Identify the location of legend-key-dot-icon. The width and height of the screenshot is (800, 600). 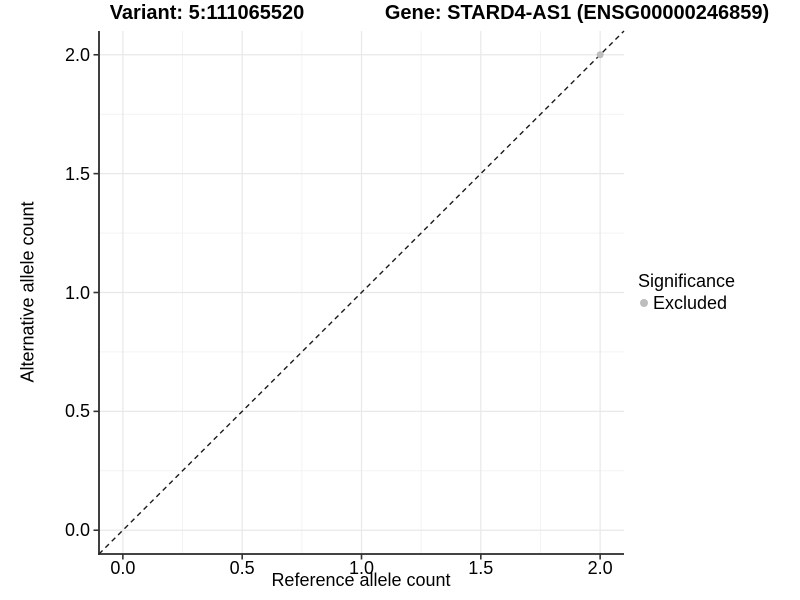
(644, 303).